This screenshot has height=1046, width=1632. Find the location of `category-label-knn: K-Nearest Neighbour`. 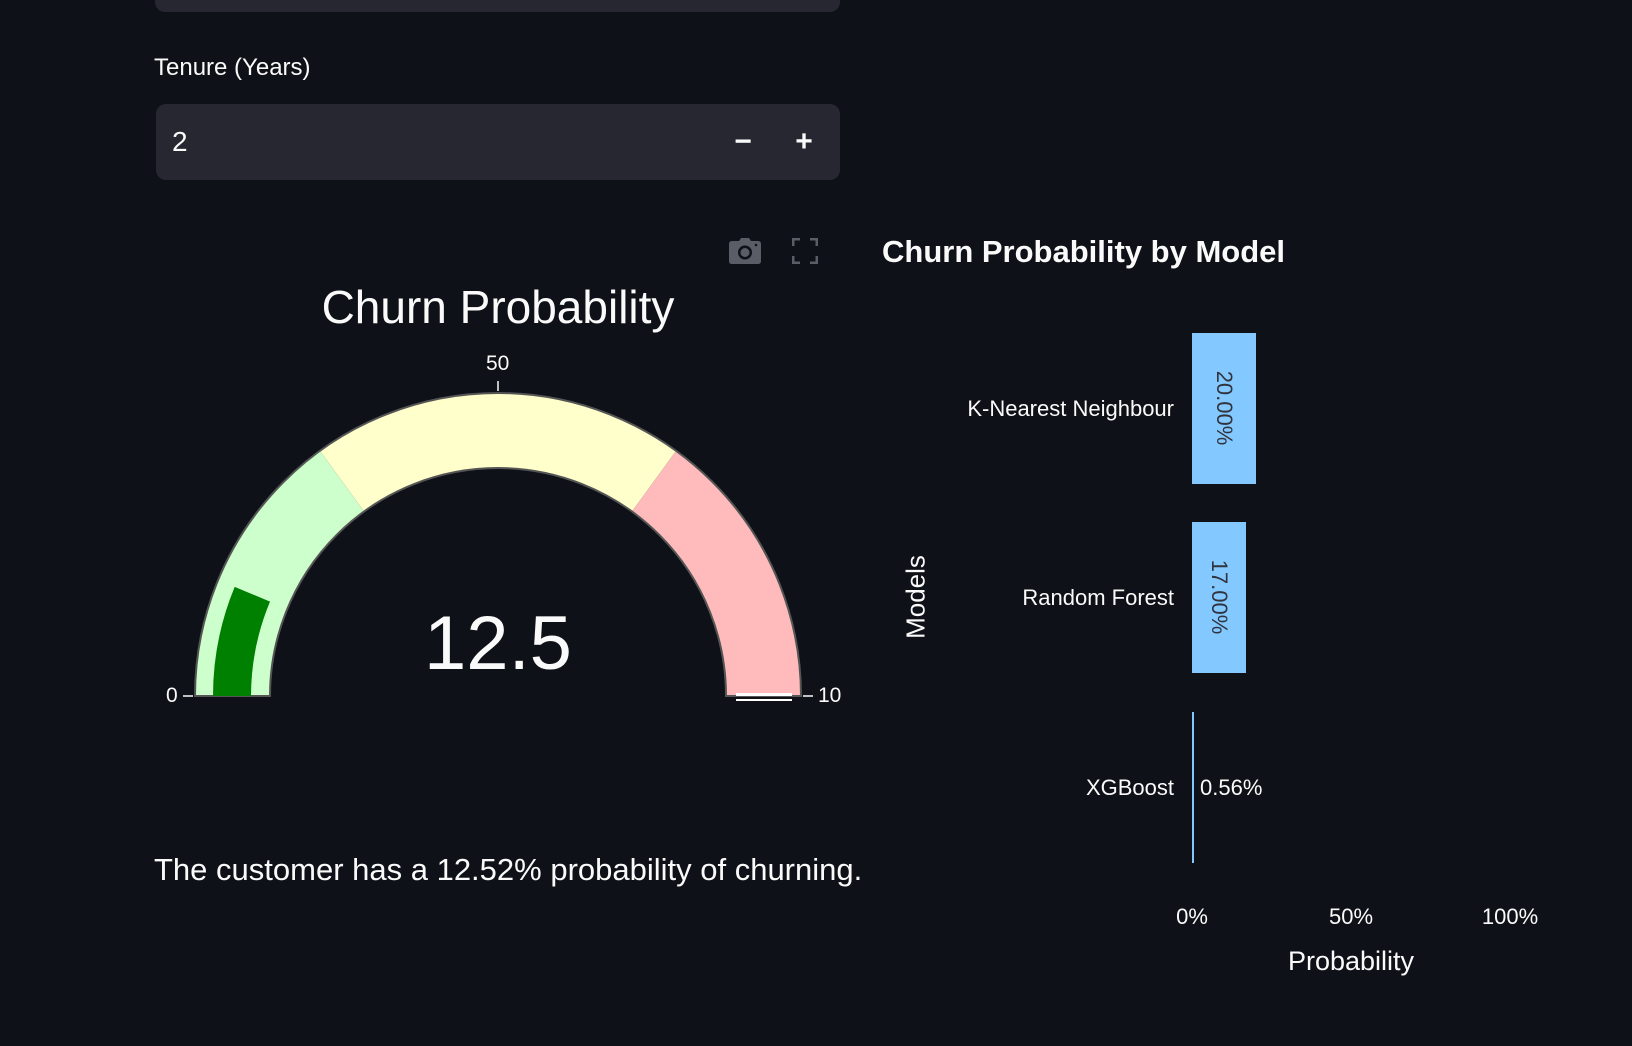

category-label-knn: K-Nearest Neighbour is located at coordinates (1070, 408).